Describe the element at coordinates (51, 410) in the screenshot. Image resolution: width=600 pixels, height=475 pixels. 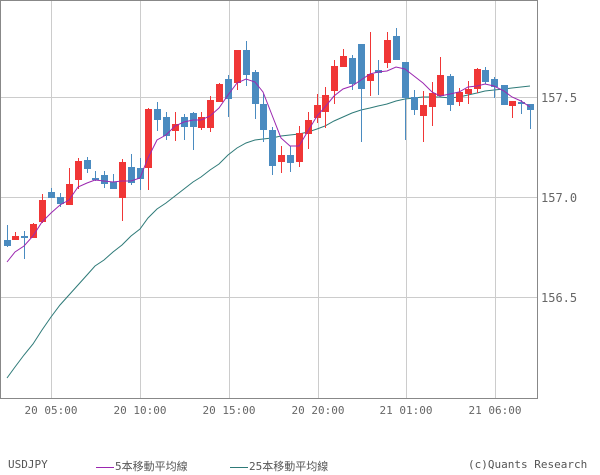
I see `x-tick-label: 20 05:00` at that location.